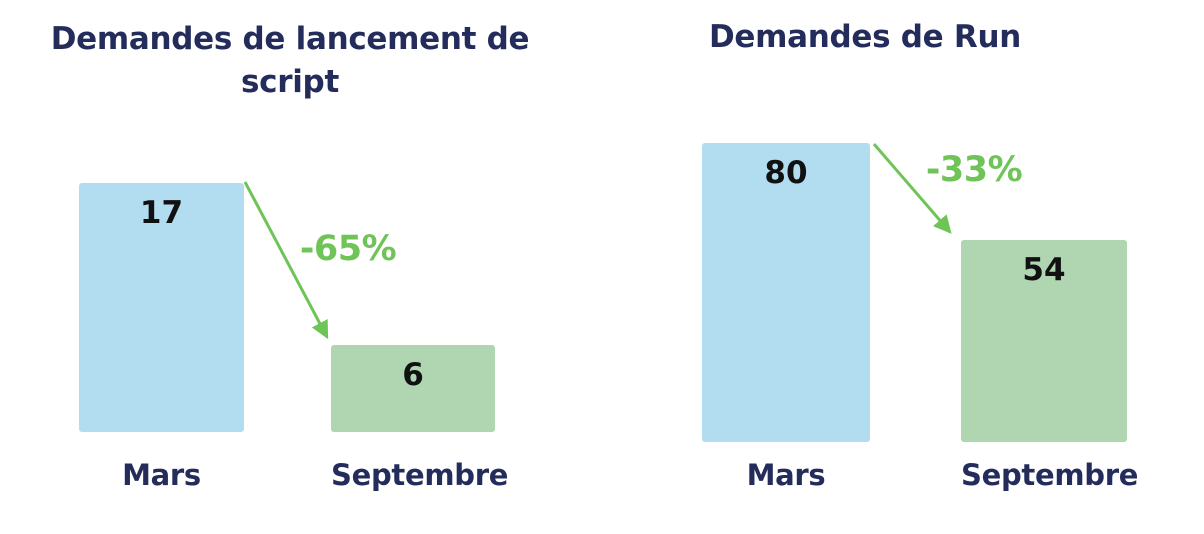 The height and width of the screenshot is (534, 1204). What do you see at coordinates (420, 475) in the screenshot?
I see `axis-label-script-septembre: Septembre` at bounding box center [420, 475].